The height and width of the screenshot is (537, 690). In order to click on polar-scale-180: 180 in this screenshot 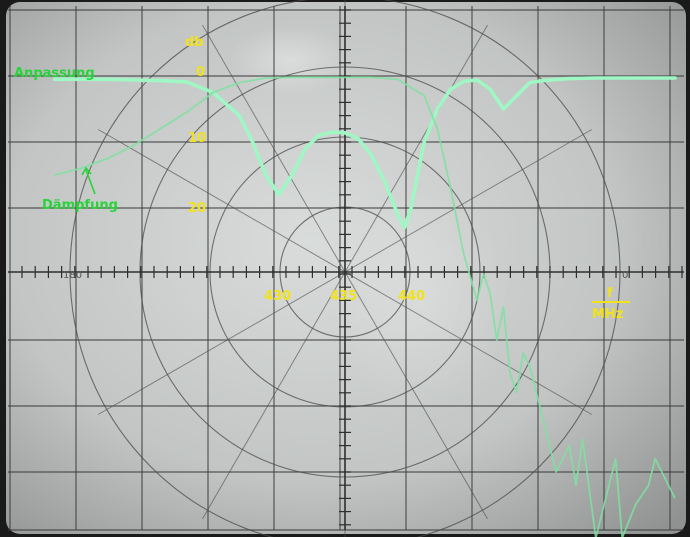, I will do `click(72, 275)`.